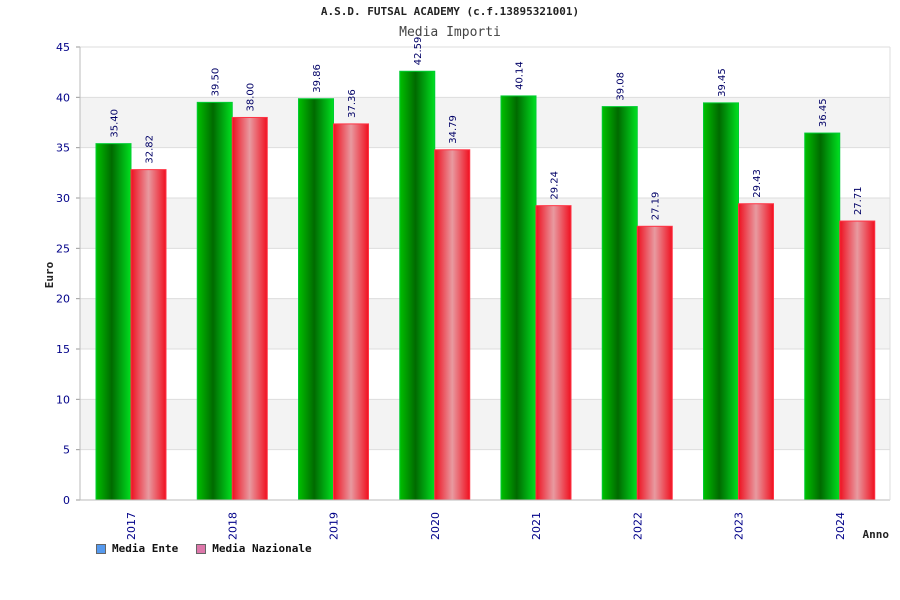  What do you see at coordinates (450, 11) in the screenshot?
I see `chart-title: A.S.D. FUTSAL ACADEMY (c.f.13895321001)` at bounding box center [450, 11].